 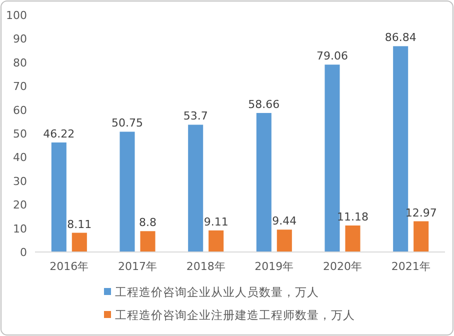 I want to click on data-label: 9.11, so click(x=216, y=221).